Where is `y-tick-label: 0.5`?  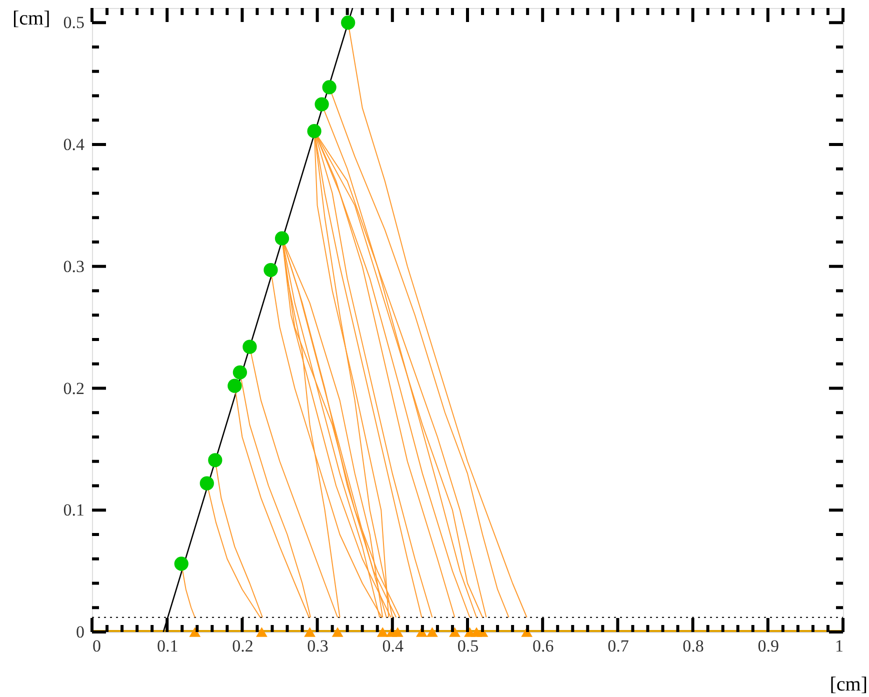
y-tick-label: 0.5 is located at coordinates (73, 22).